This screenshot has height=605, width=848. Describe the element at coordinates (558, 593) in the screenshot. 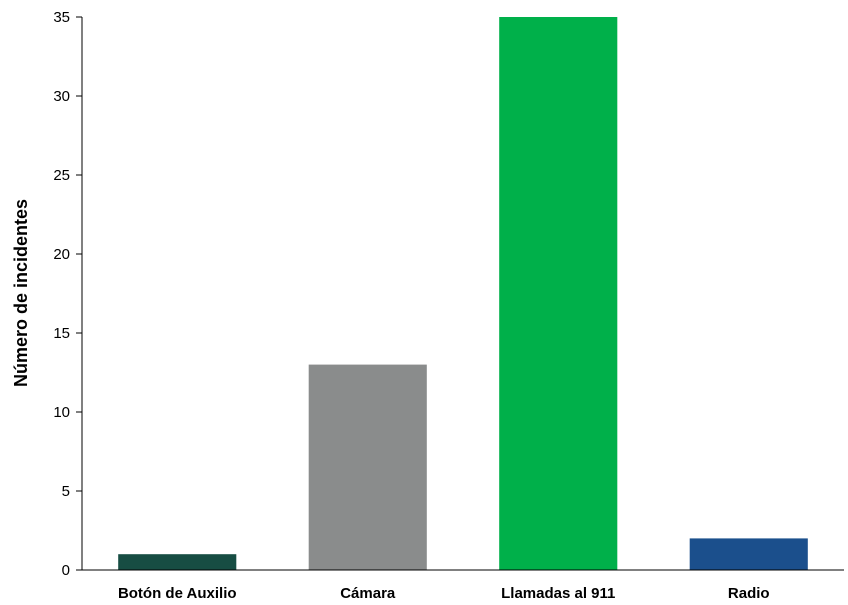

I see `x-category-label: Llamadas al 911` at that location.